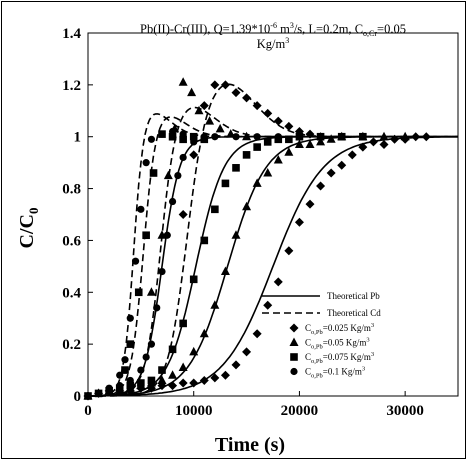  Describe the element at coordinates (250, 445) in the screenshot. I see `x-axis-title: Time (s)` at that location.